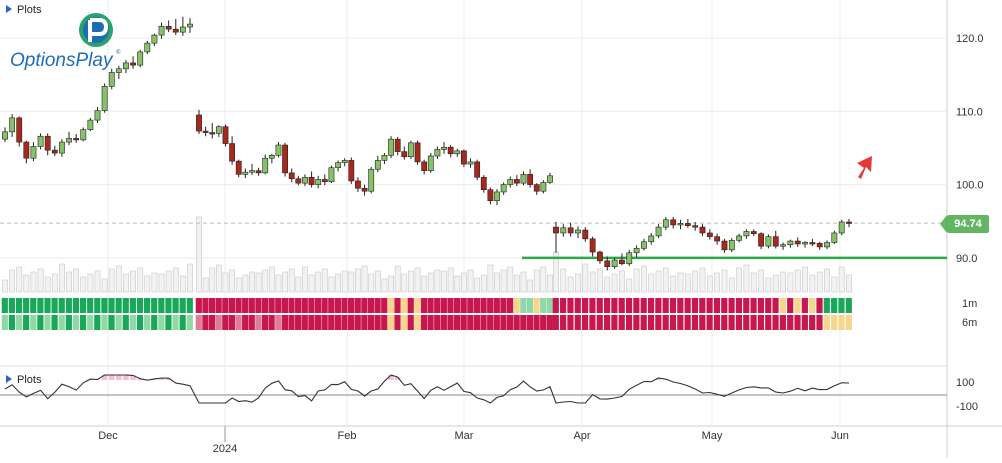 The width and height of the screenshot is (1002, 463). Describe the element at coordinates (970, 304) in the screenshot. I see `heatmap-row-label-1m: 1m` at that location.